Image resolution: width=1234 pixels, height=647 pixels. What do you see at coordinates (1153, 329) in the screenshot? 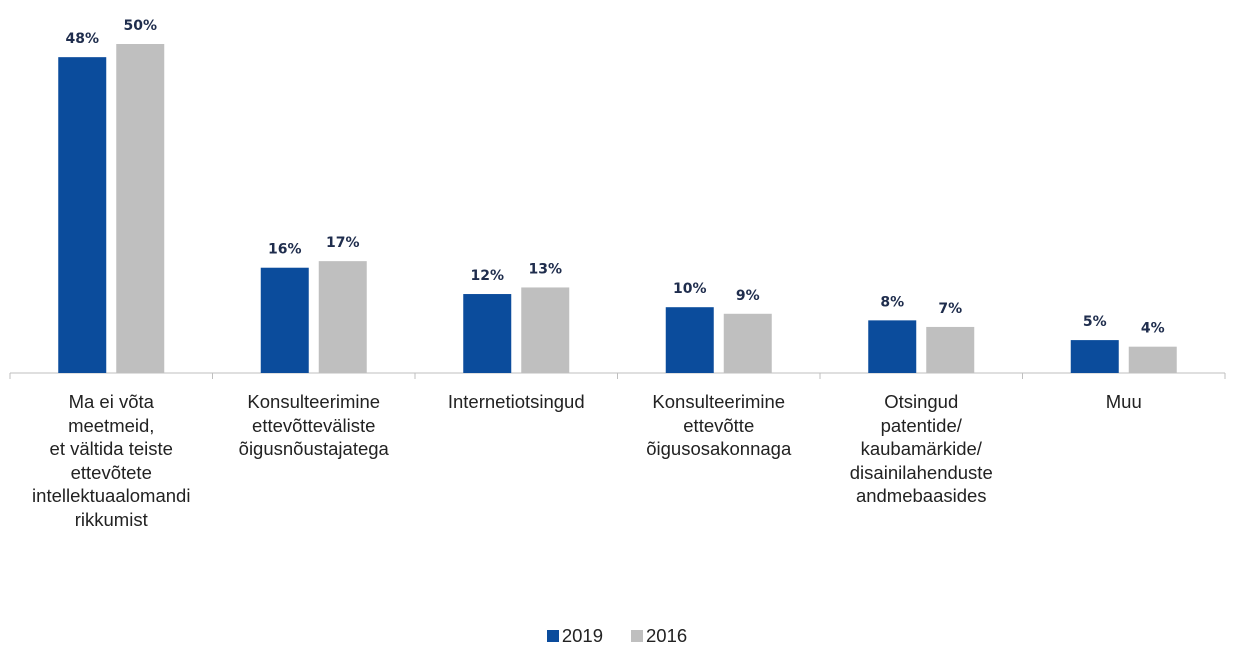
I see `data-label: 4%` at bounding box center [1153, 329].